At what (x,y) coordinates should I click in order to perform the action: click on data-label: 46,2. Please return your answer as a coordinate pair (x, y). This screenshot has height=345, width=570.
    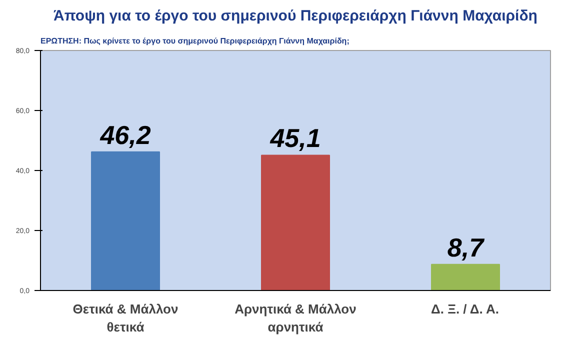
    Looking at the image, I should click on (125, 135).